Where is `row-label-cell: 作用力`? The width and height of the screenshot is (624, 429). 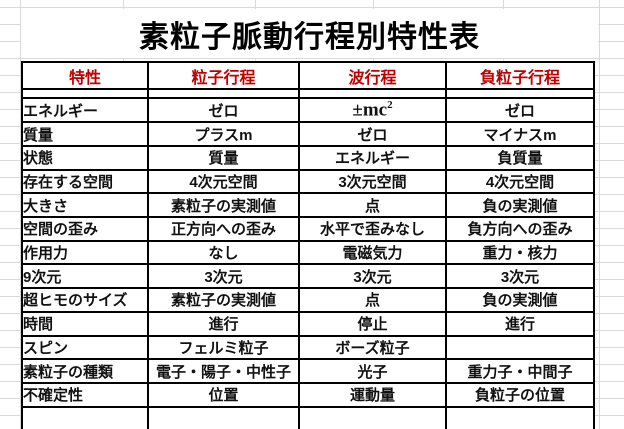
row-label-cell: 作用力 is located at coordinates (85, 252).